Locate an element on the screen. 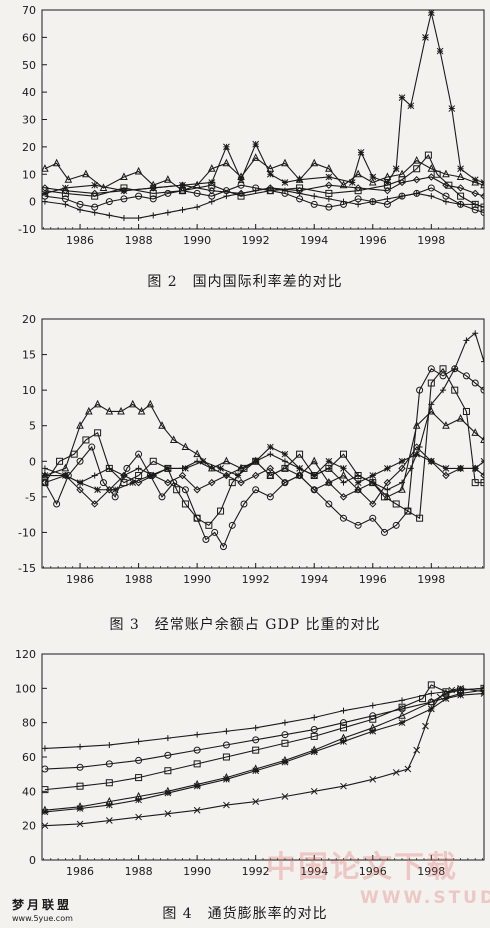 The image size is (490, 928). series-5-circle is located at coordinates (263, 199).